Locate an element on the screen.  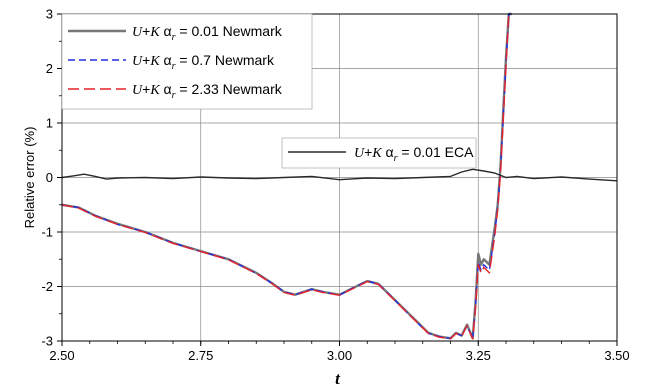
legend-label-2: U+K αr = 2.33 Newmark is located at coordinates (207, 91).